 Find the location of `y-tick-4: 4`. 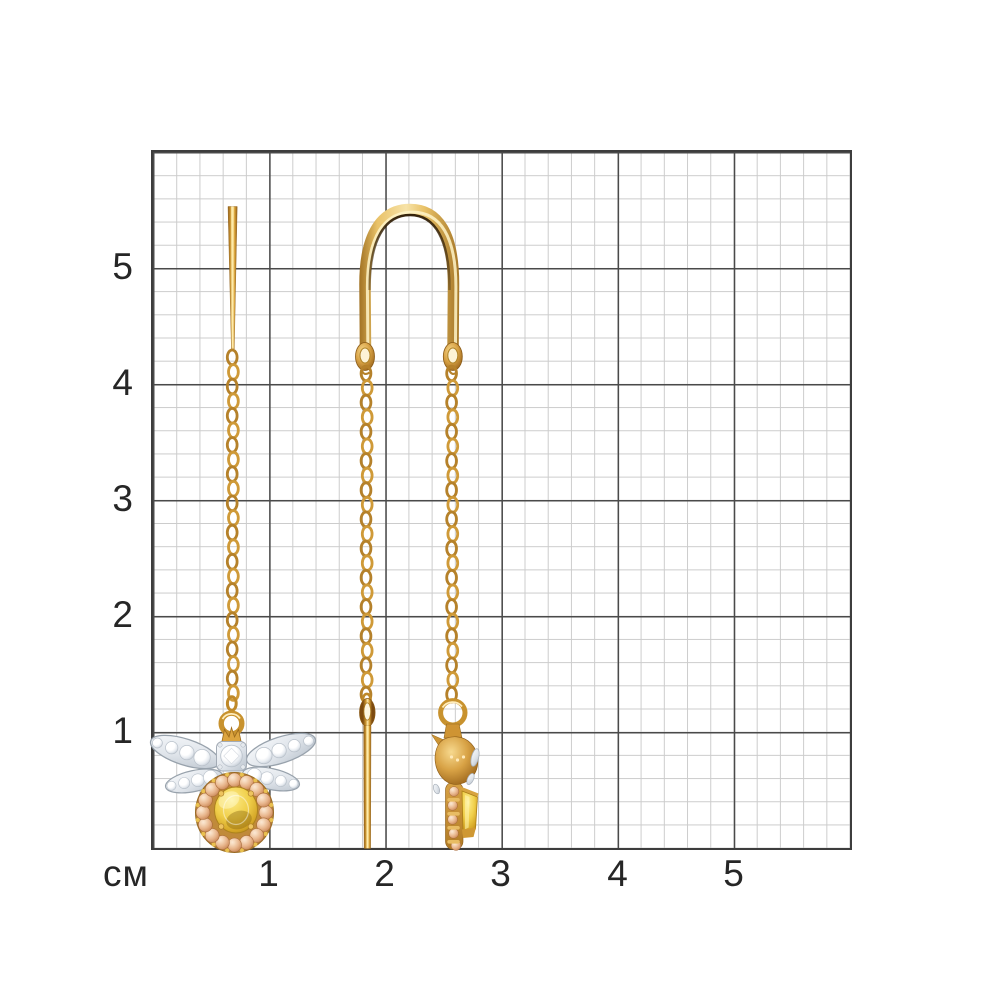

y-tick-4: 4 is located at coordinates (123, 382).